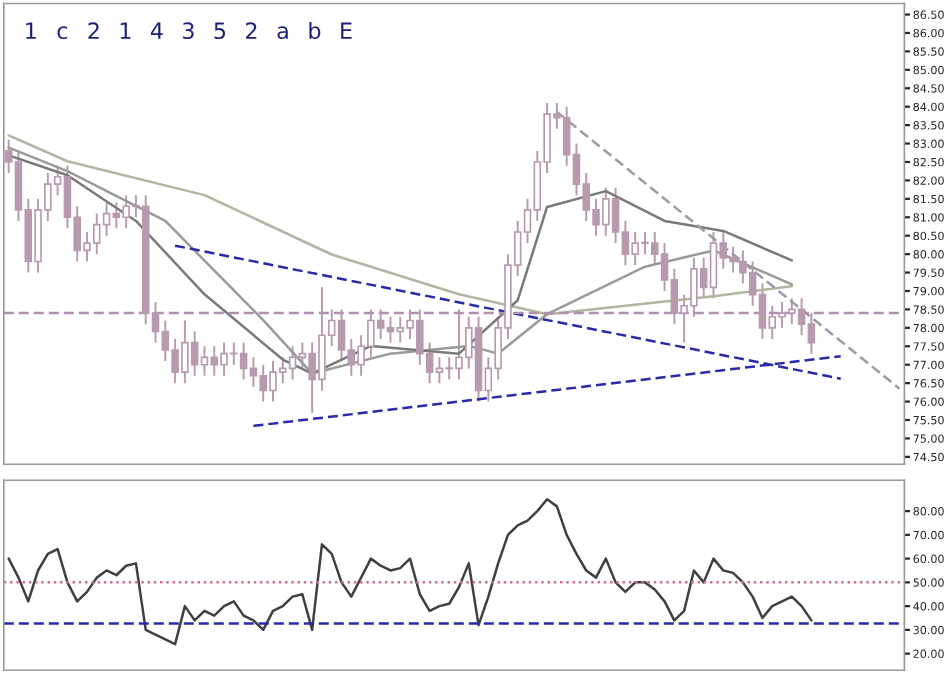 Image resolution: width=948 pixels, height=696 pixels. What do you see at coordinates (315, 30) in the screenshot?
I see `annotation: b` at bounding box center [315, 30].